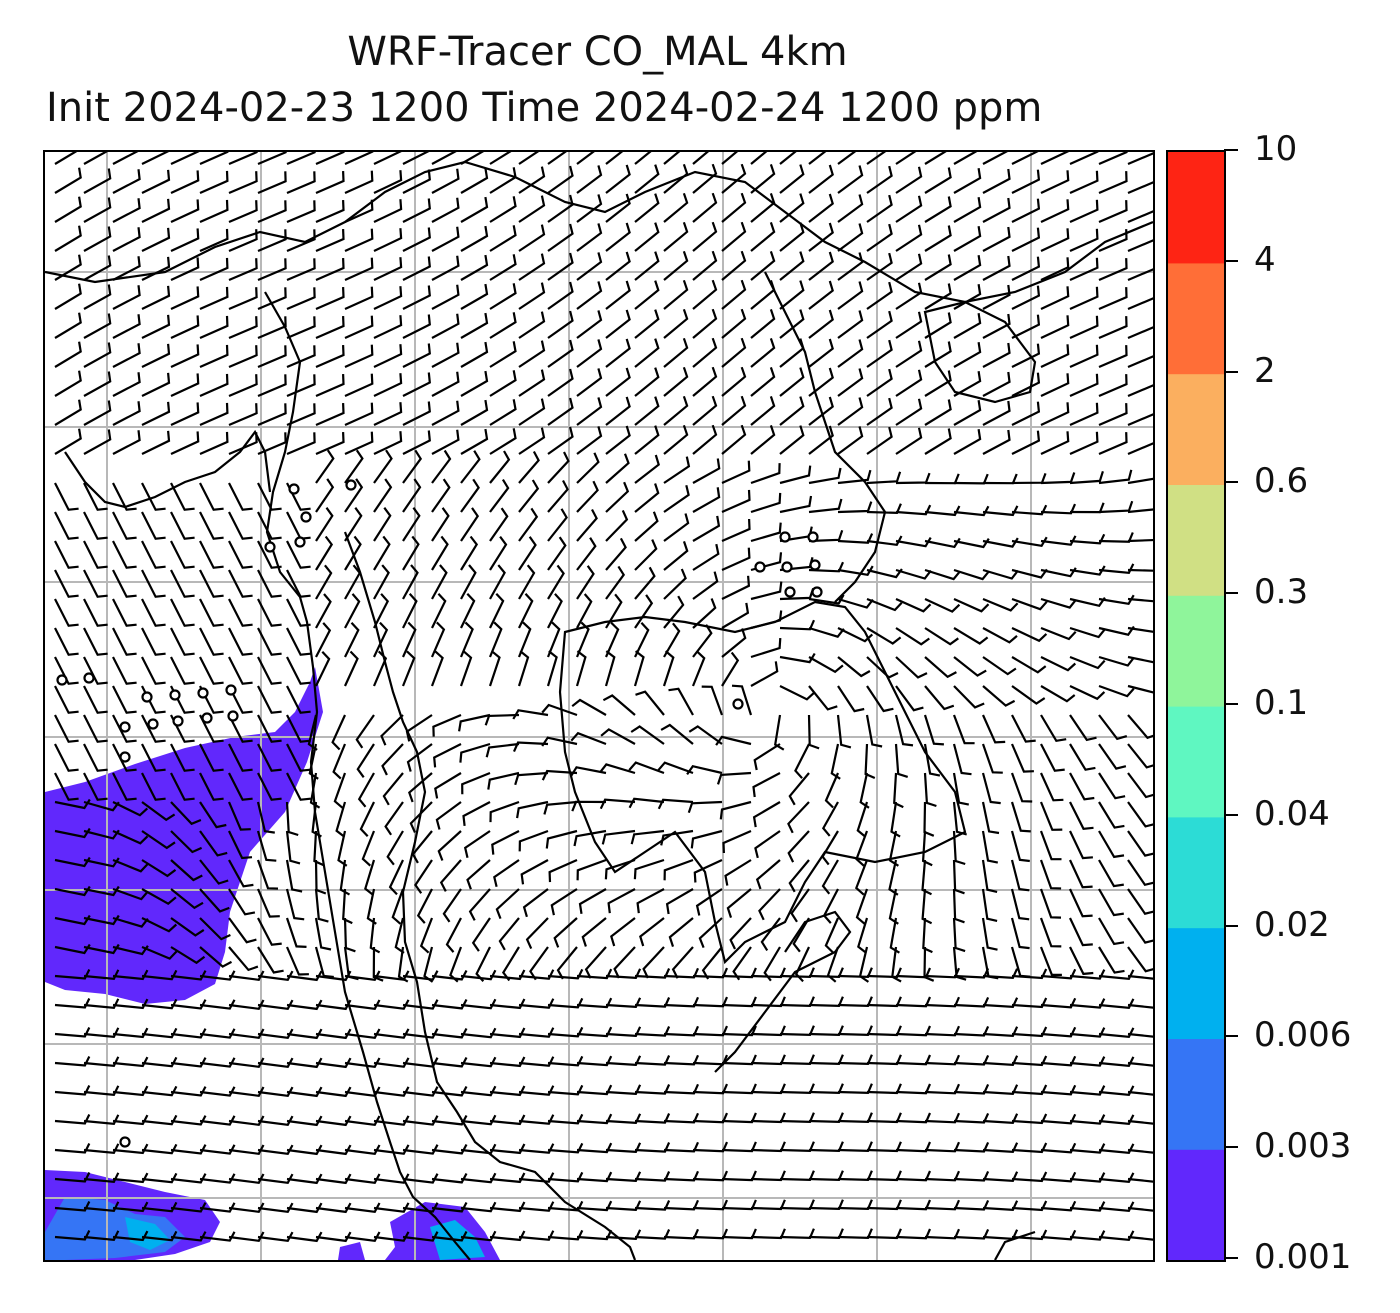 The width and height of the screenshot is (1400, 1313). What do you see at coordinates (1015, 1245) in the screenshot?
I see `coastline-southeast` at bounding box center [1015, 1245].